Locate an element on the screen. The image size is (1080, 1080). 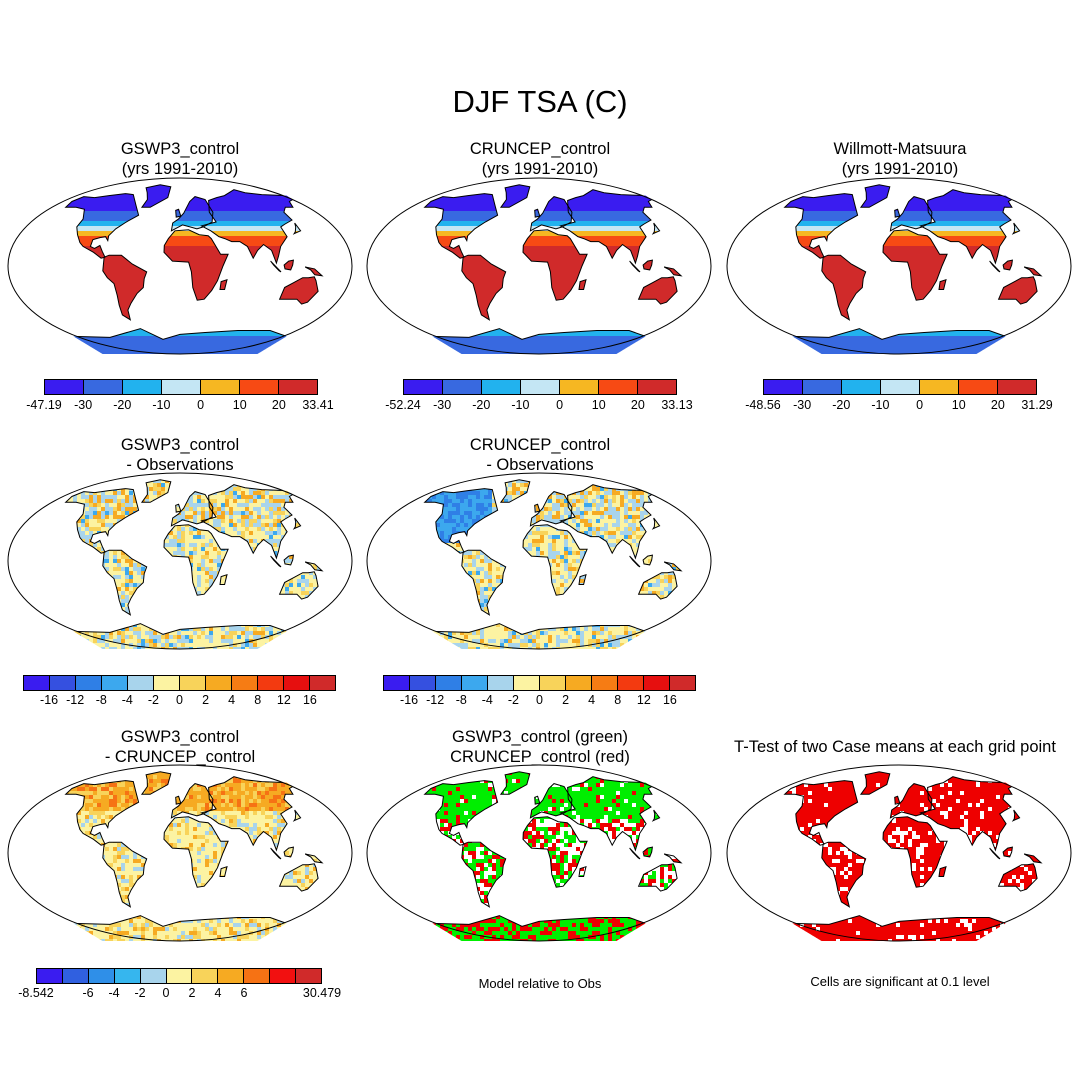
map-panel-gswp3-cruncep is located at coordinates (180, 853).